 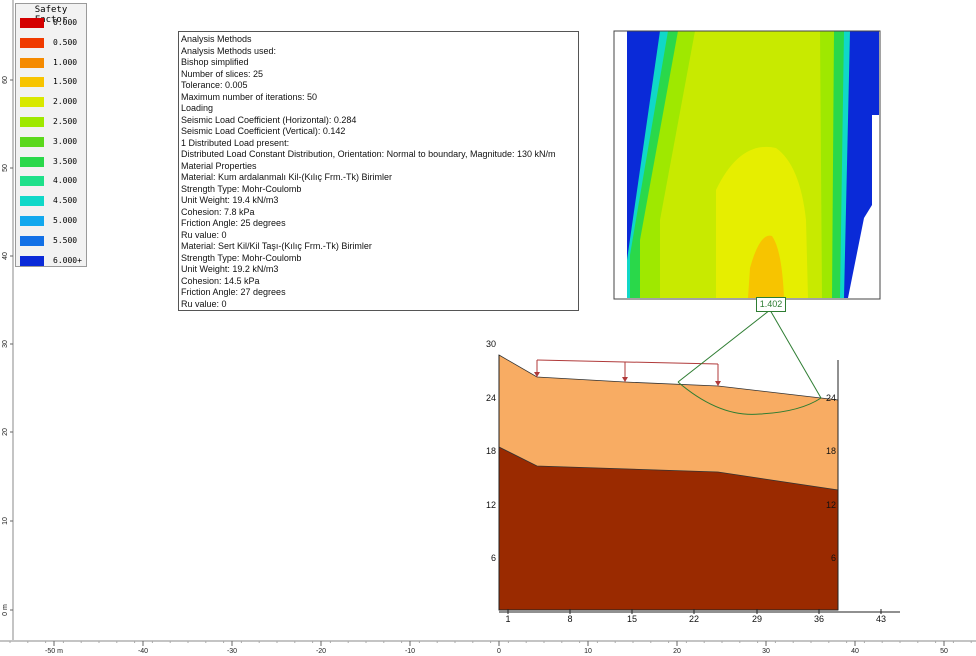 What do you see at coordinates (52, 102) in the screenshot?
I see `legend-item: 2.000` at bounding box center [52, 102].